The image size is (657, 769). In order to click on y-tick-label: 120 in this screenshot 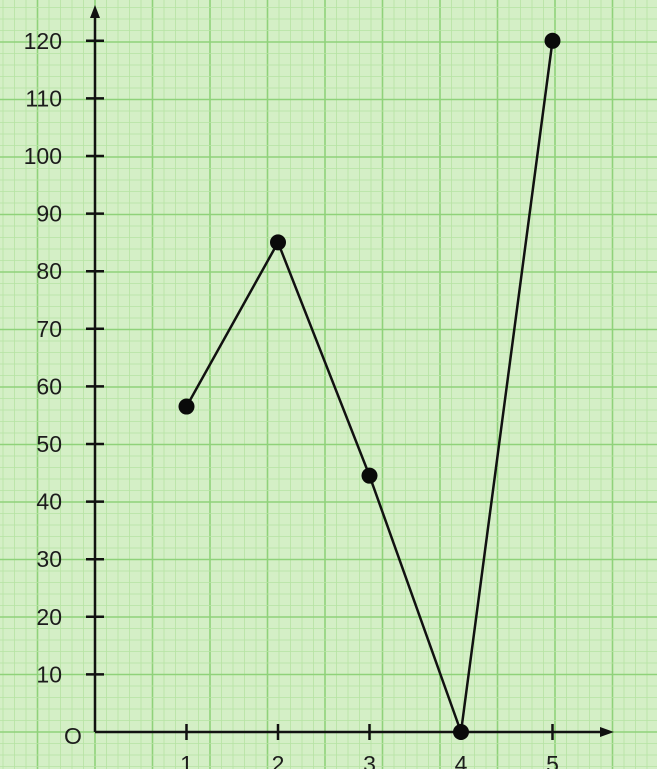, I will do `click(43, 41)`.